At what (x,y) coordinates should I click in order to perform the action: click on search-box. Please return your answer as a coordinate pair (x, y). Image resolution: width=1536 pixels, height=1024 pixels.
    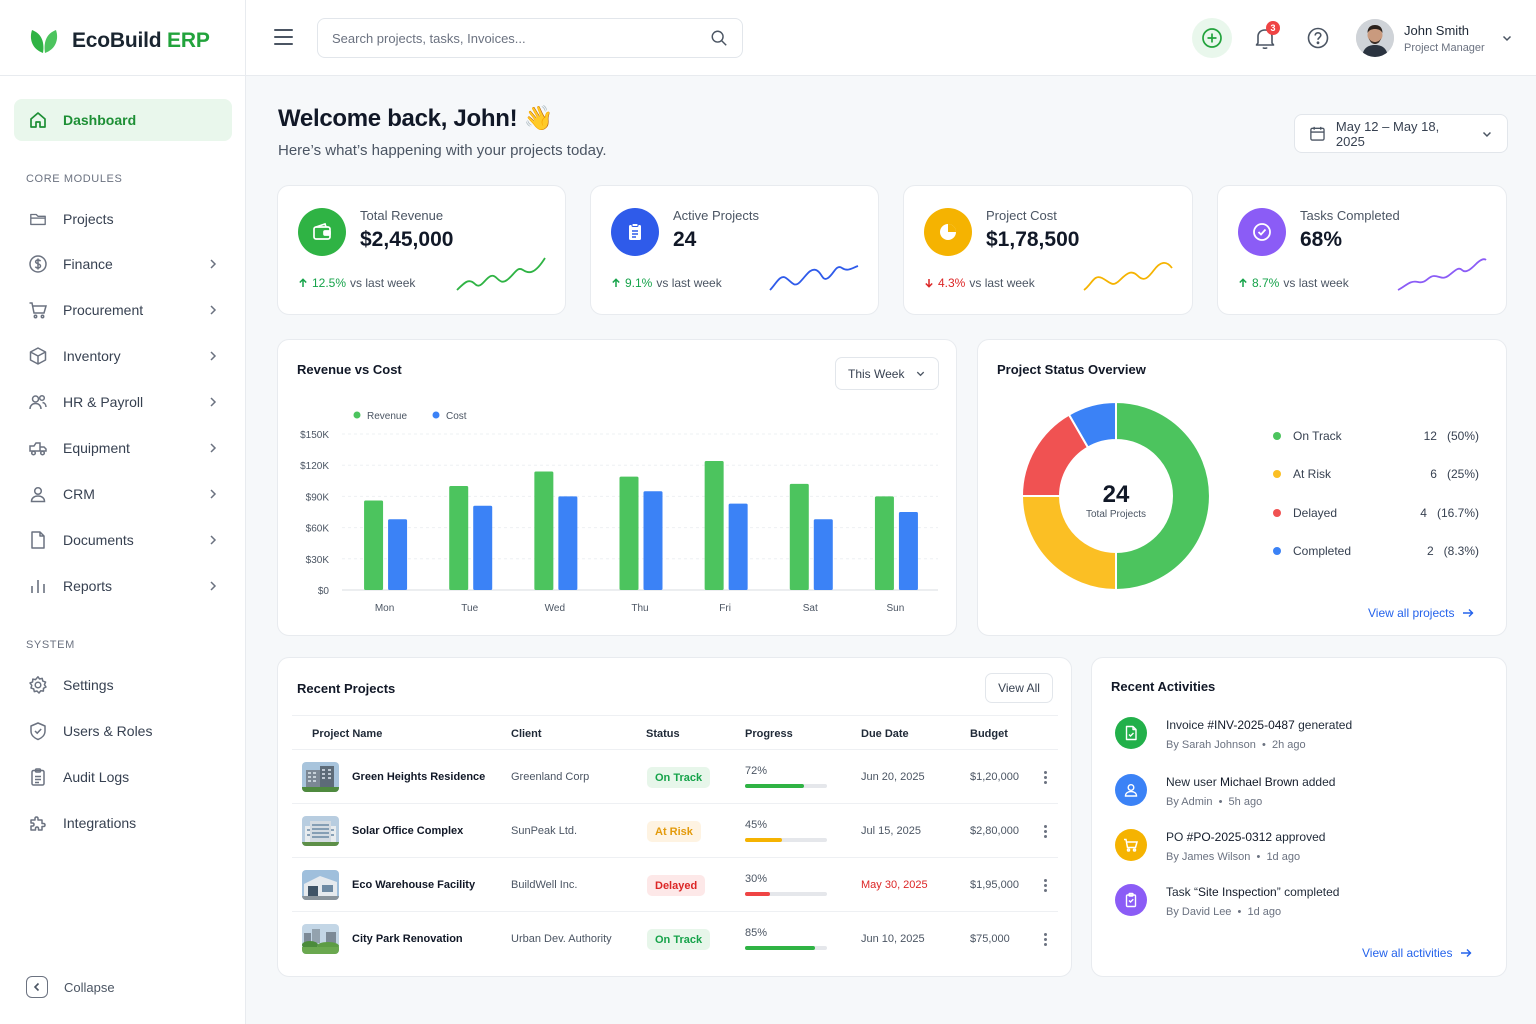
    Looking at the image, I should click on (530, 38).